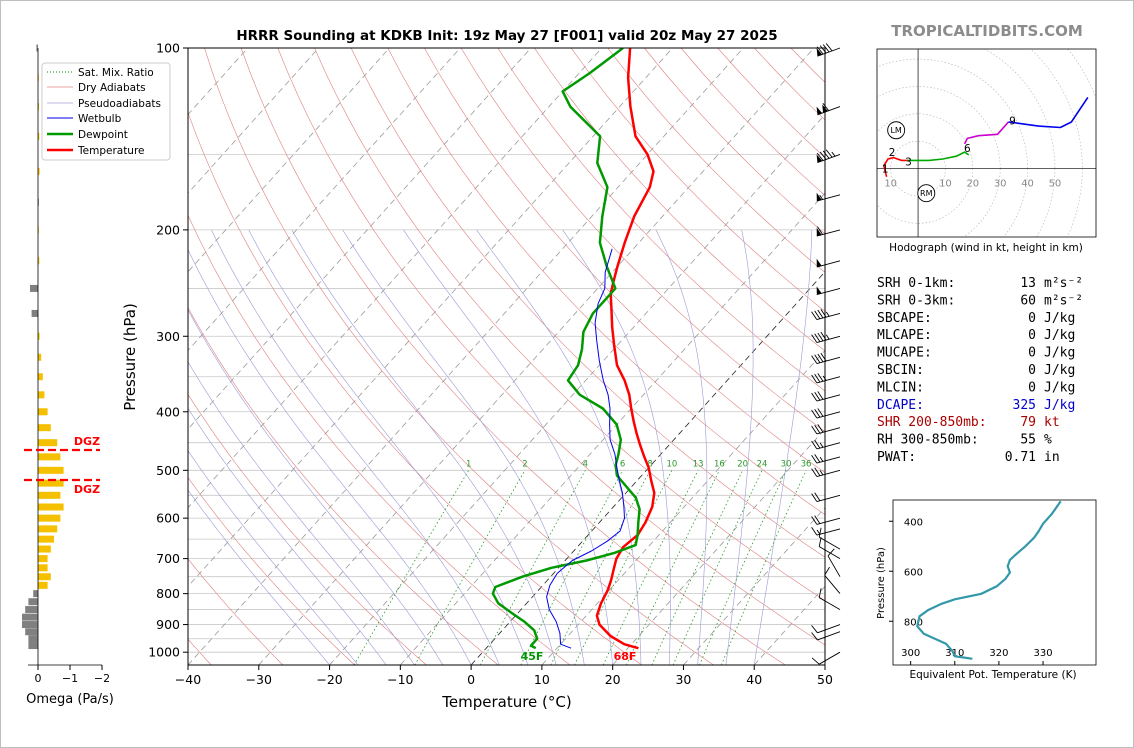  What do you see at coordinates (754, 679) in the screenshot?
I see `x-tick-label: 40` at bounding box center [754, 679].